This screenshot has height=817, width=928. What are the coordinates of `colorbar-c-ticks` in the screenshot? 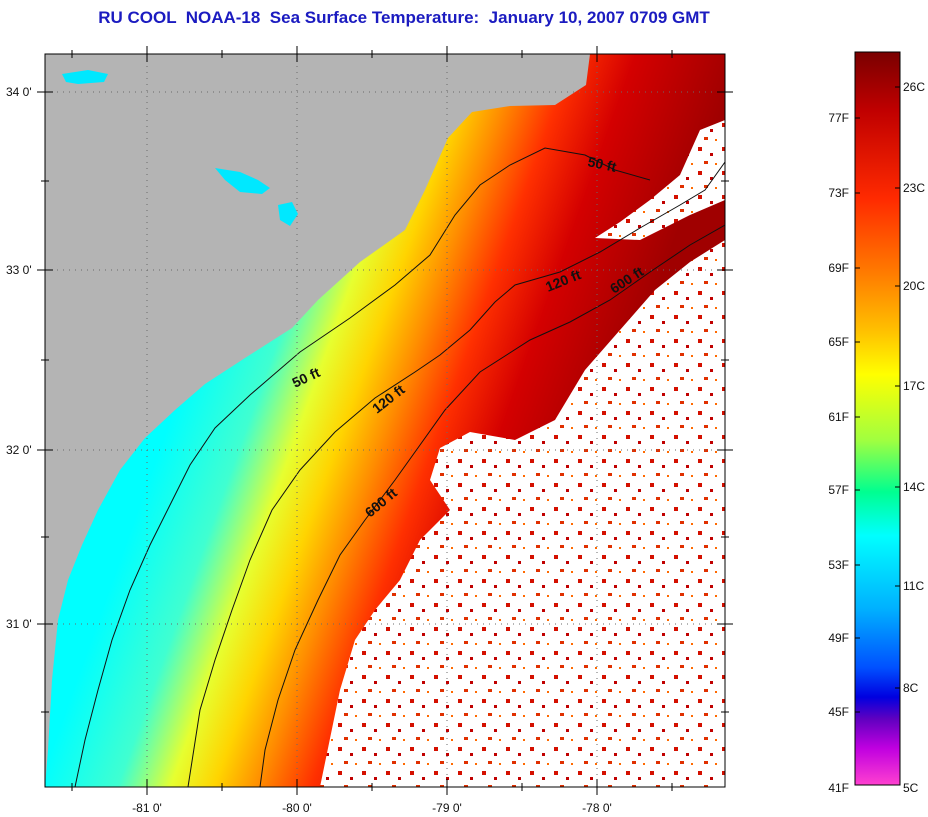 It's located at (897, 387).